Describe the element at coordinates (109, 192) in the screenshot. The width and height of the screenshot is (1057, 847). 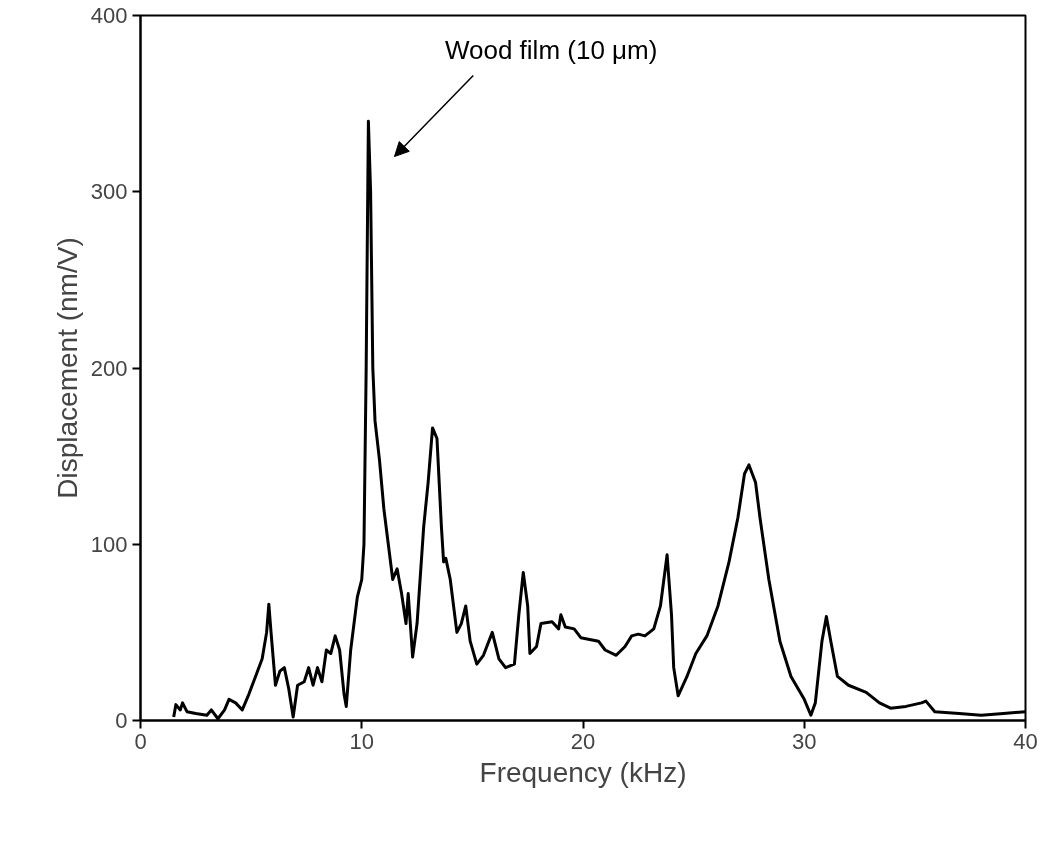
I see `y-tick-label: 300` at that location.